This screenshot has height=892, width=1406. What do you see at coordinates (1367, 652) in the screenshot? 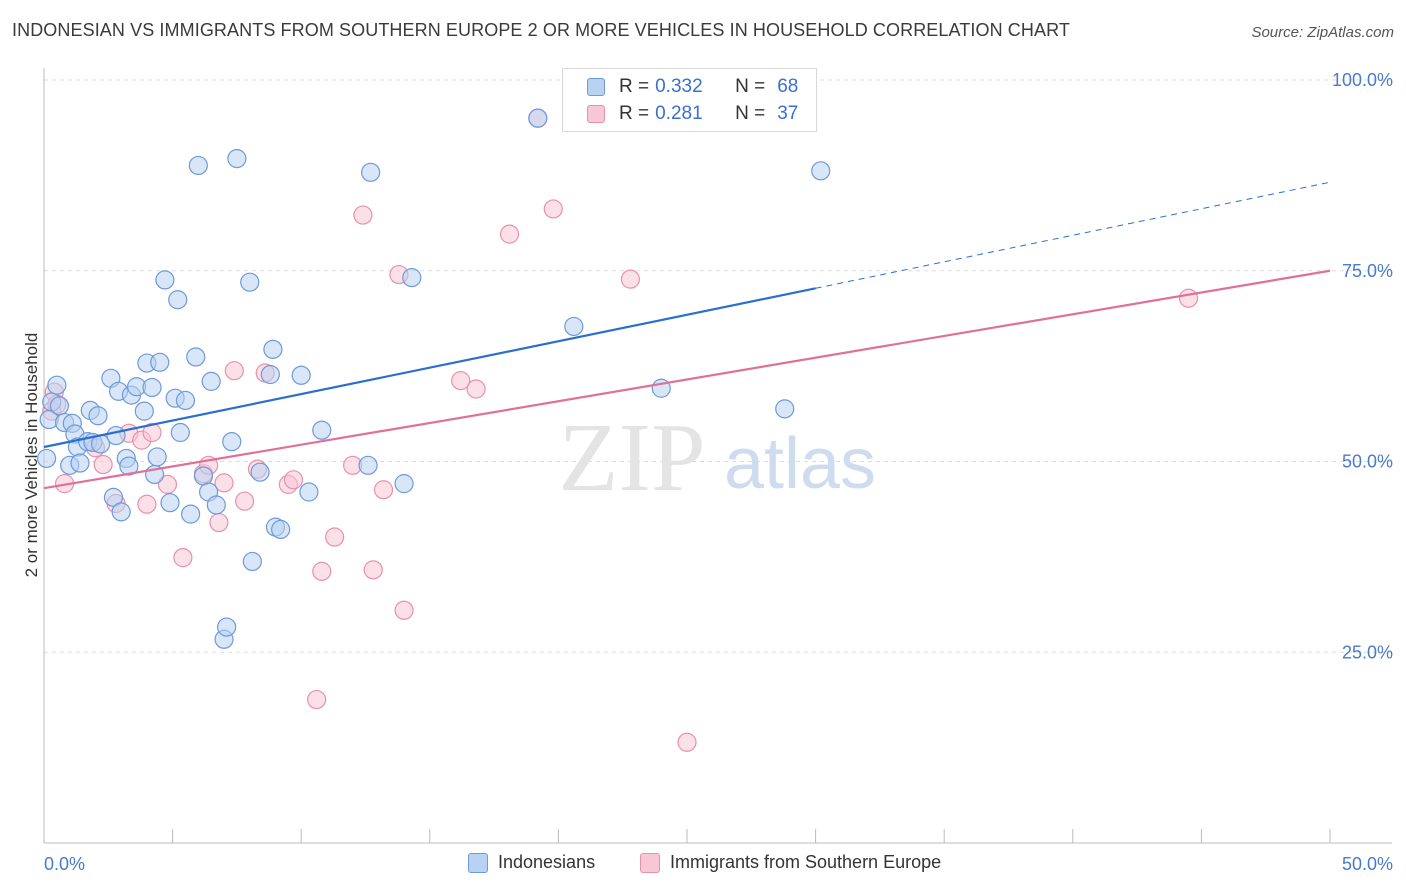
I see `y-tick-label: 25.0%` at bounding box center [1367, 652].